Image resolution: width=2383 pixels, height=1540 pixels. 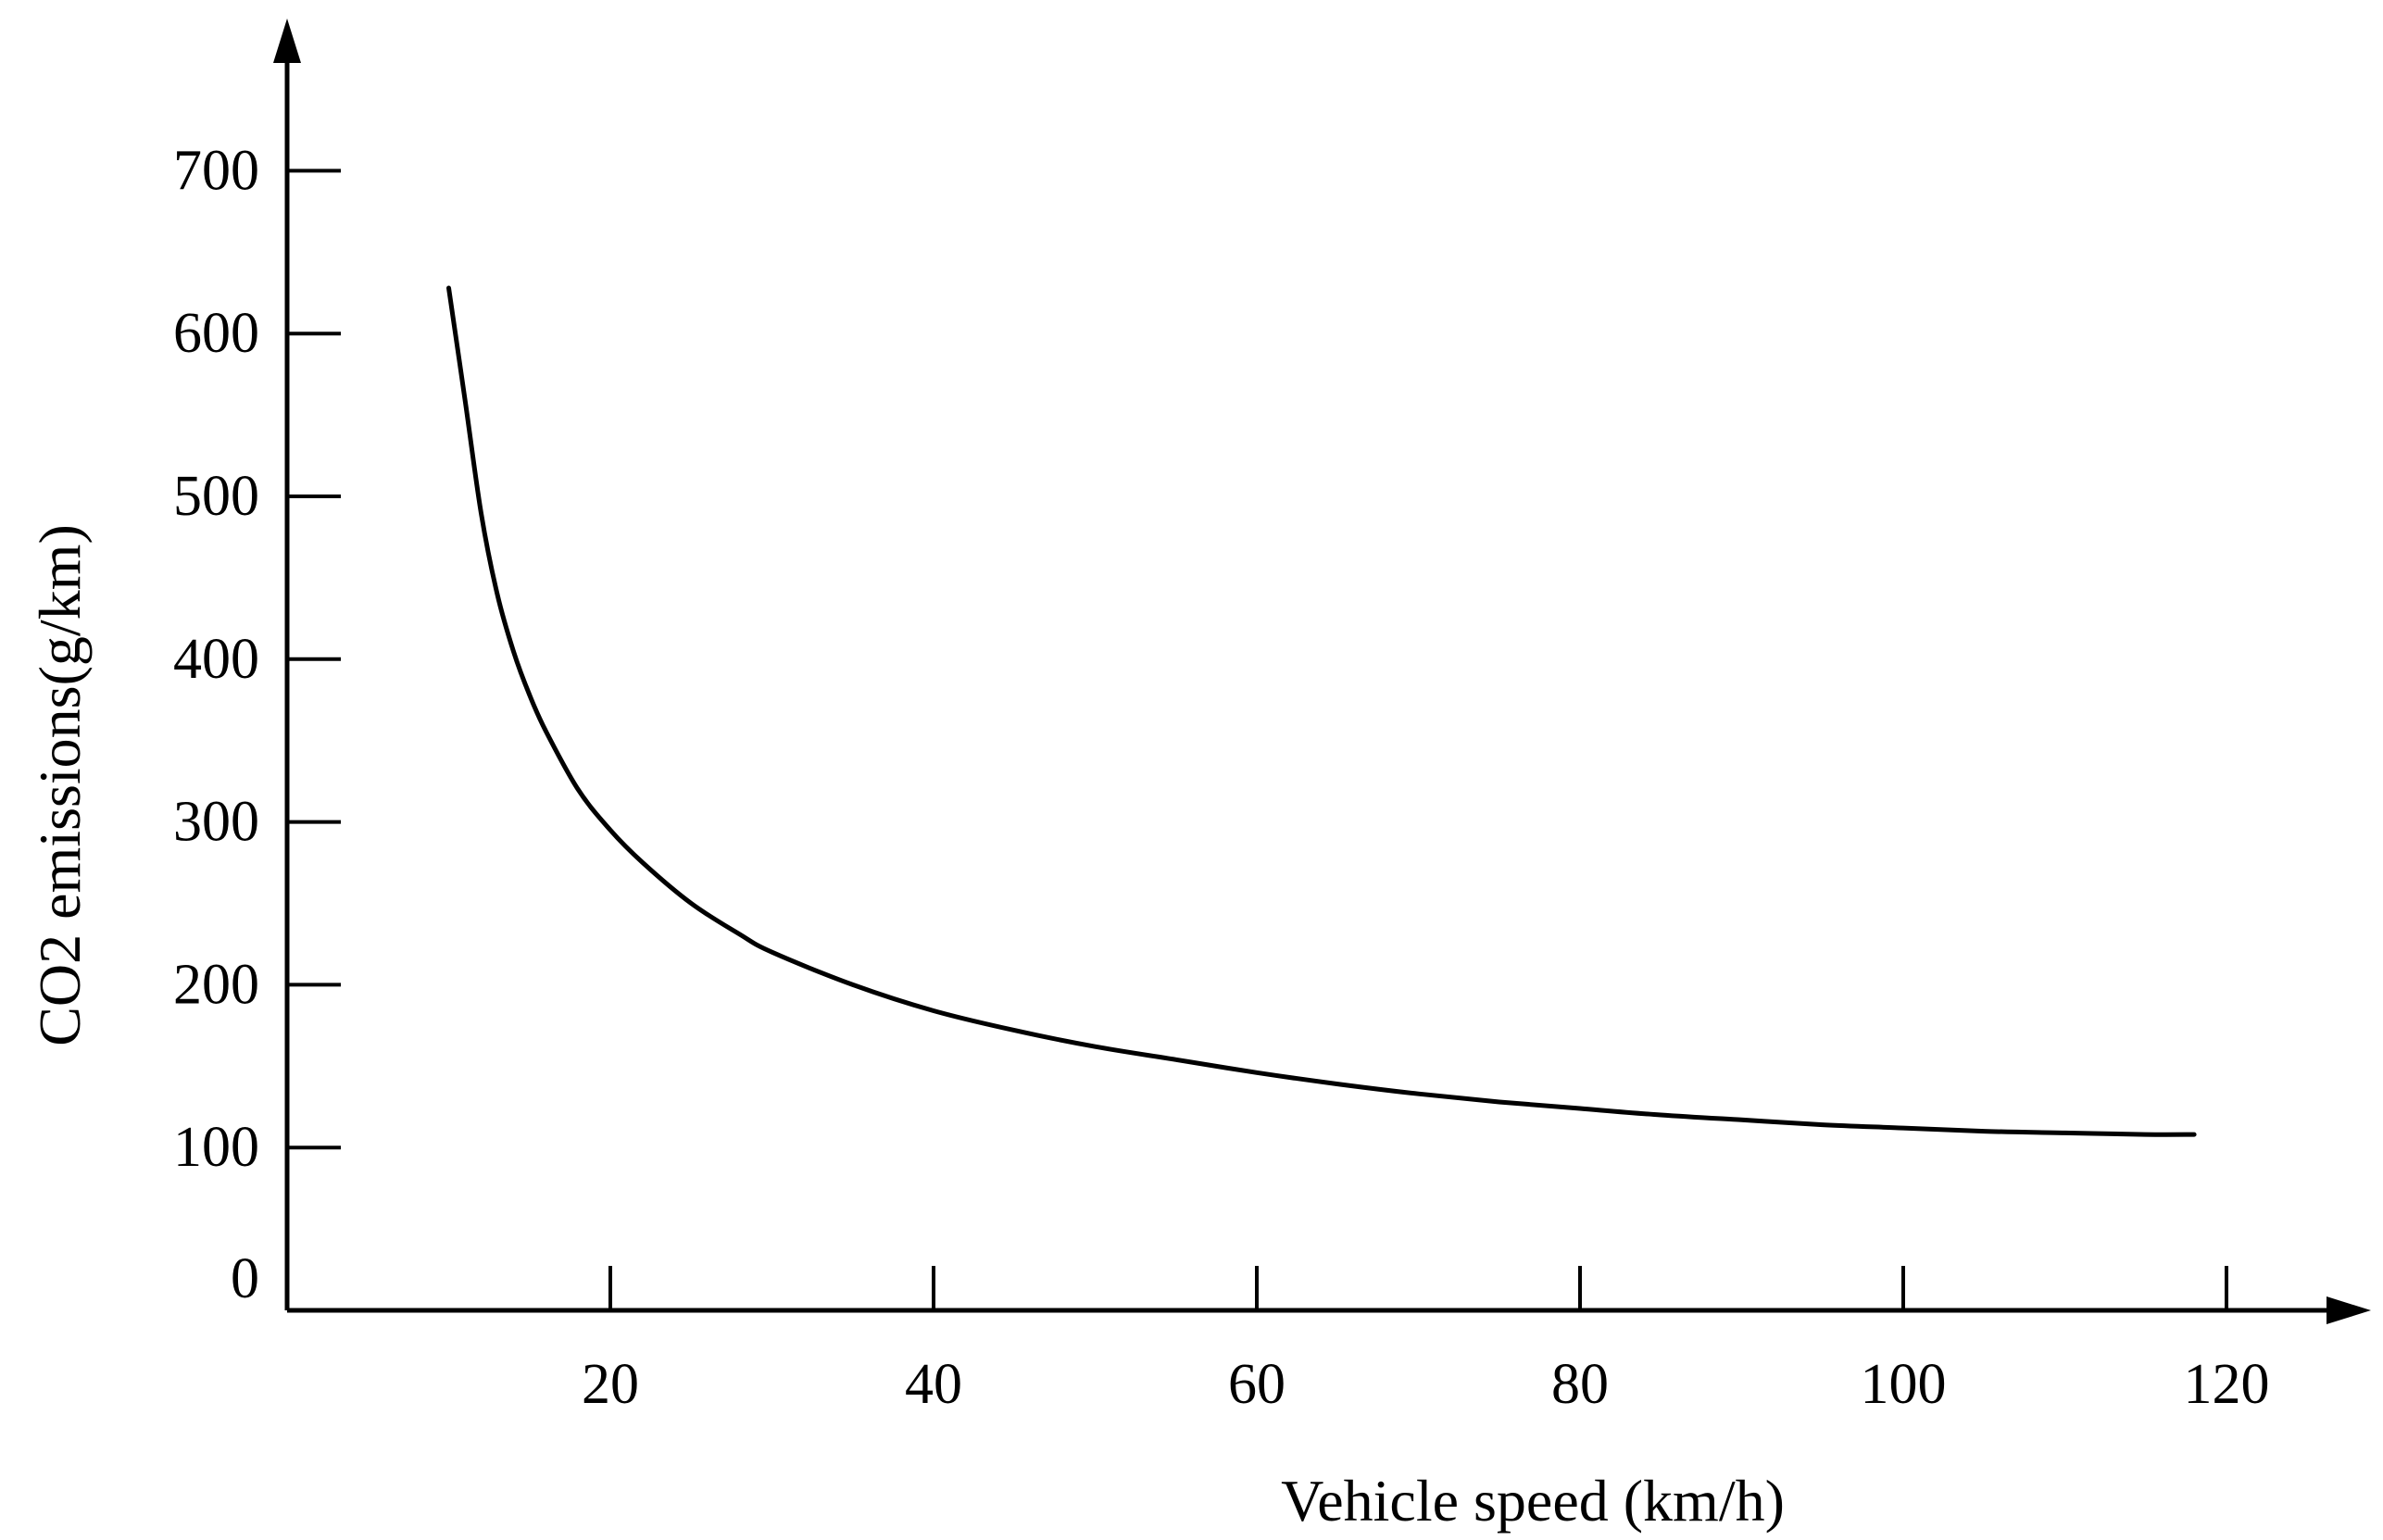 What do you see at coordinates (1904, 1384) in the screenshot?
I see `x-tick-label: 100` at bounding box center [1904, 1384].